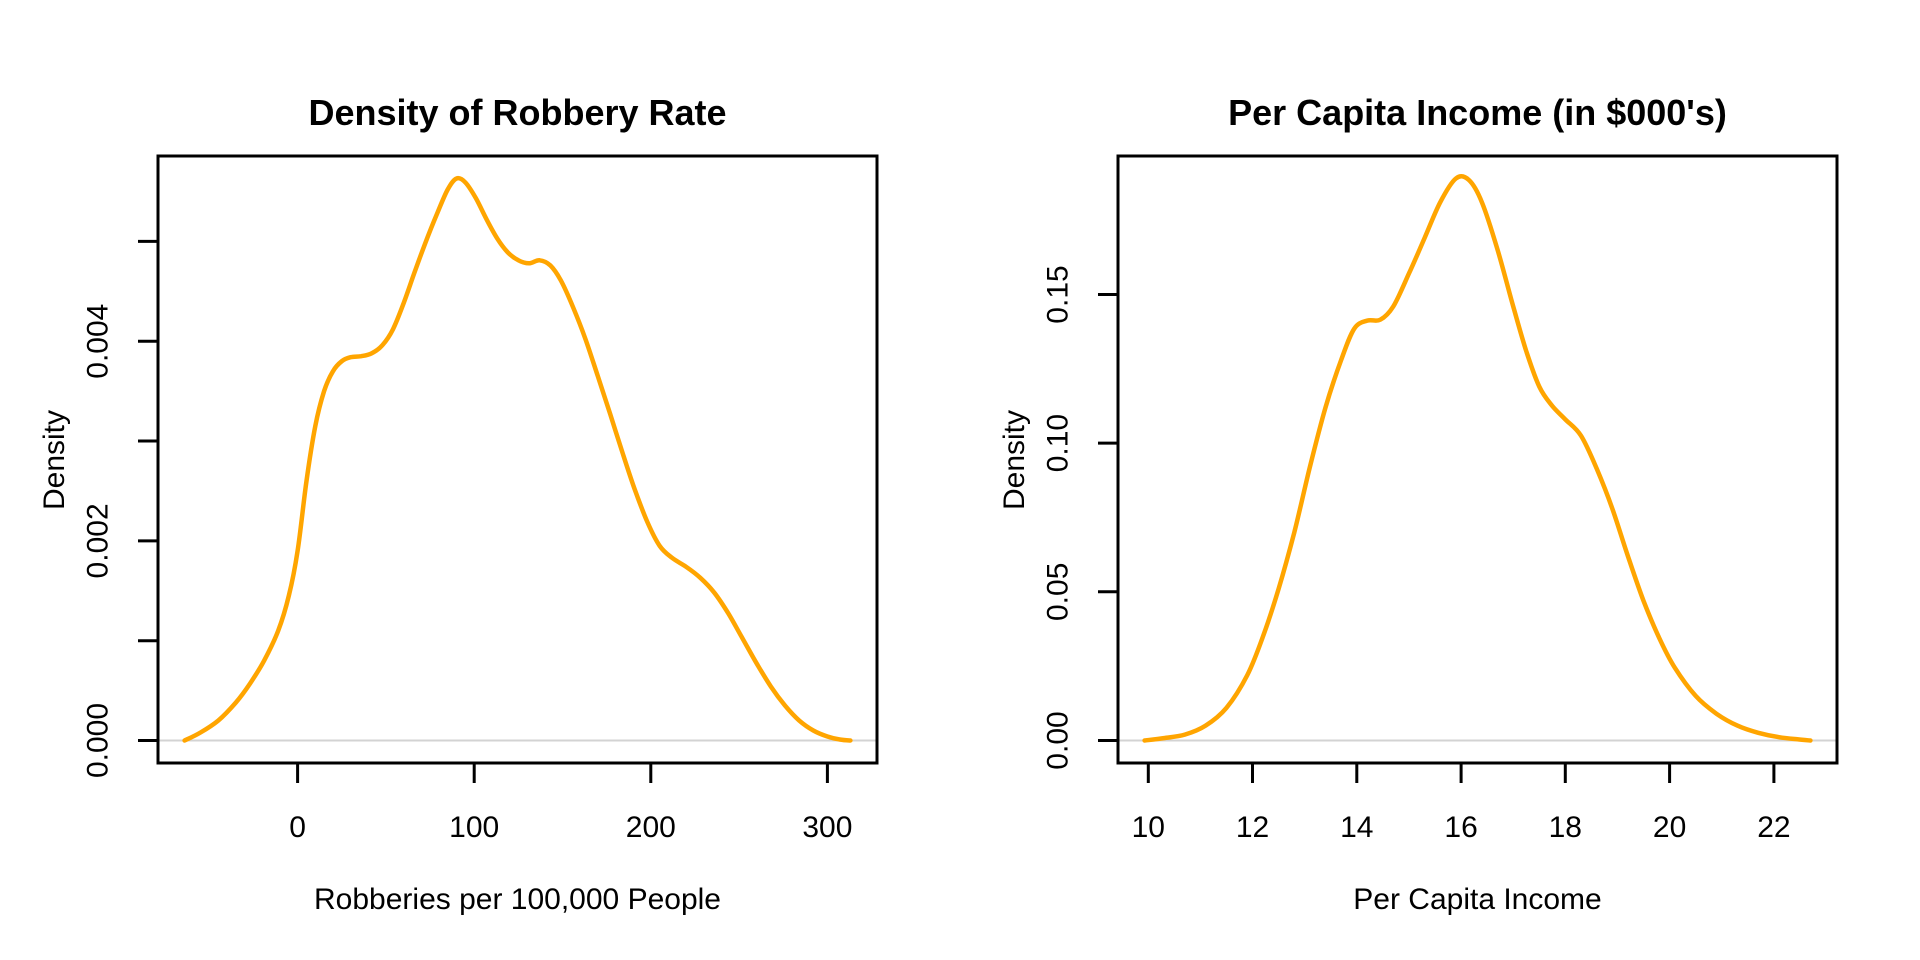 This screenshot has width=1920, height=960. Describe the element at coordinates (1252, 827) in the screenshot. I see `x-axis-tick-label: 12` at that location.